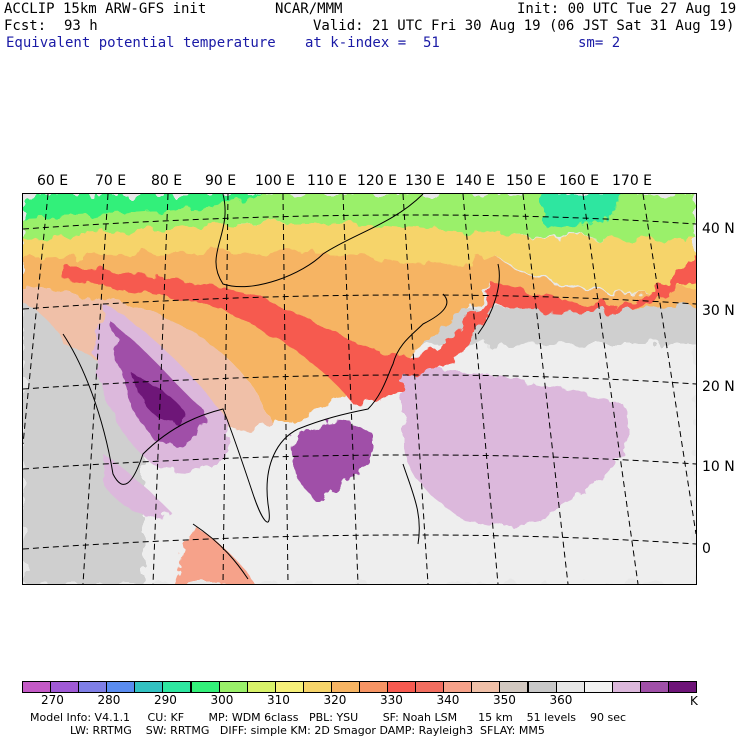  What do you see at coordinates (167, 181) in the screenshot?
I see `lon-label: 80 E` at bounding box center [167, 181].